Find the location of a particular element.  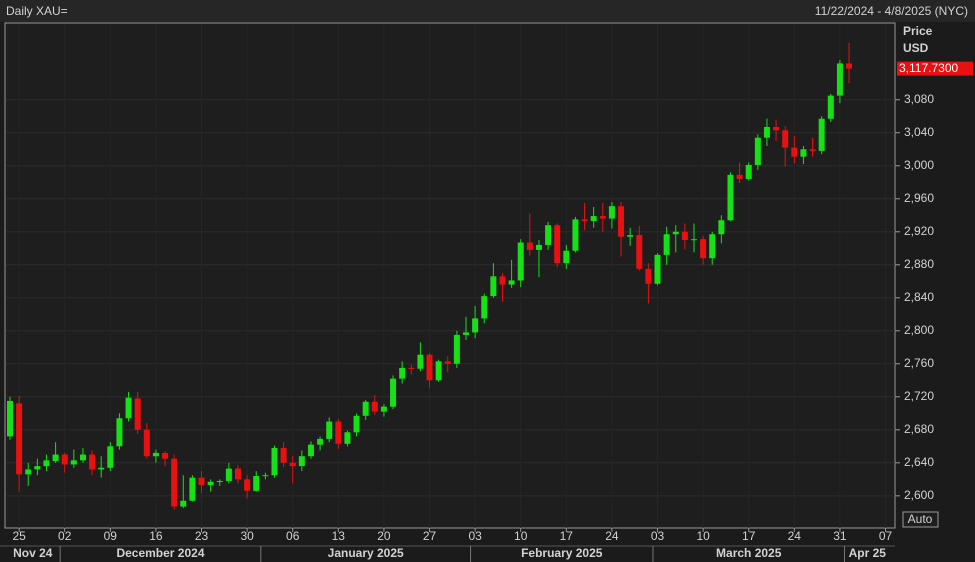

y-tick-label: 2,600 is located at coordinates (919, 495).